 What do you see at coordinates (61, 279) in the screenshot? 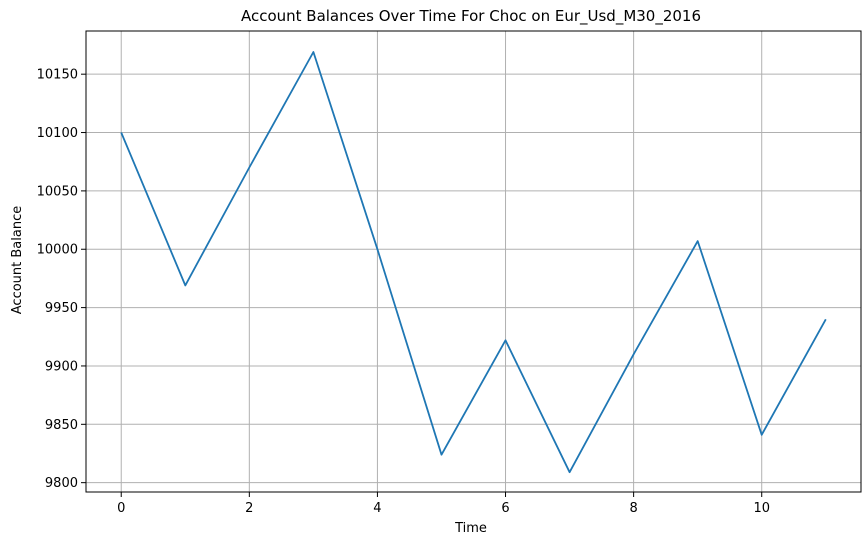
I see `y-axis: 9800 9850 9900 9950 10000 10050 10100 10150` at bounding box center [61, 279].